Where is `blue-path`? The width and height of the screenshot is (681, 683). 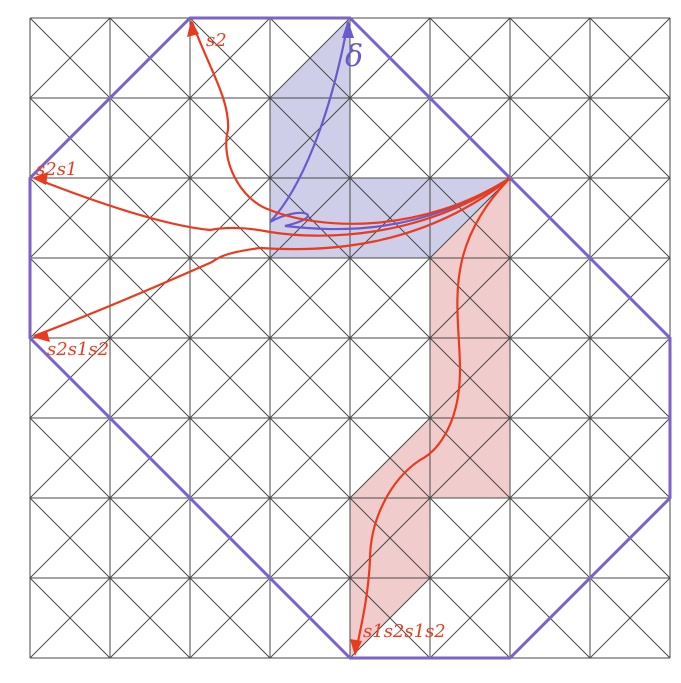
blue-path is located at coordinates (390, 126).